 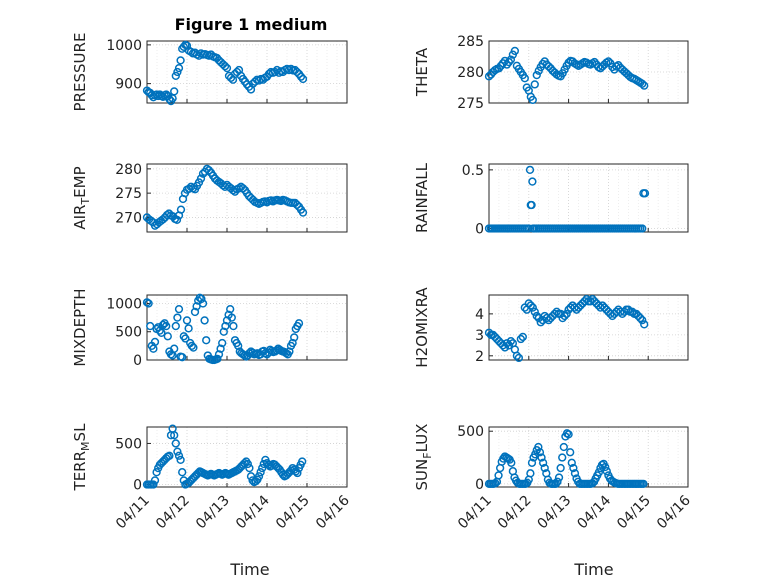 What do you see at coordinates (128, 170) in the screenshot?
I see `y-tick-label: 280` at bounding box center [128, 170].